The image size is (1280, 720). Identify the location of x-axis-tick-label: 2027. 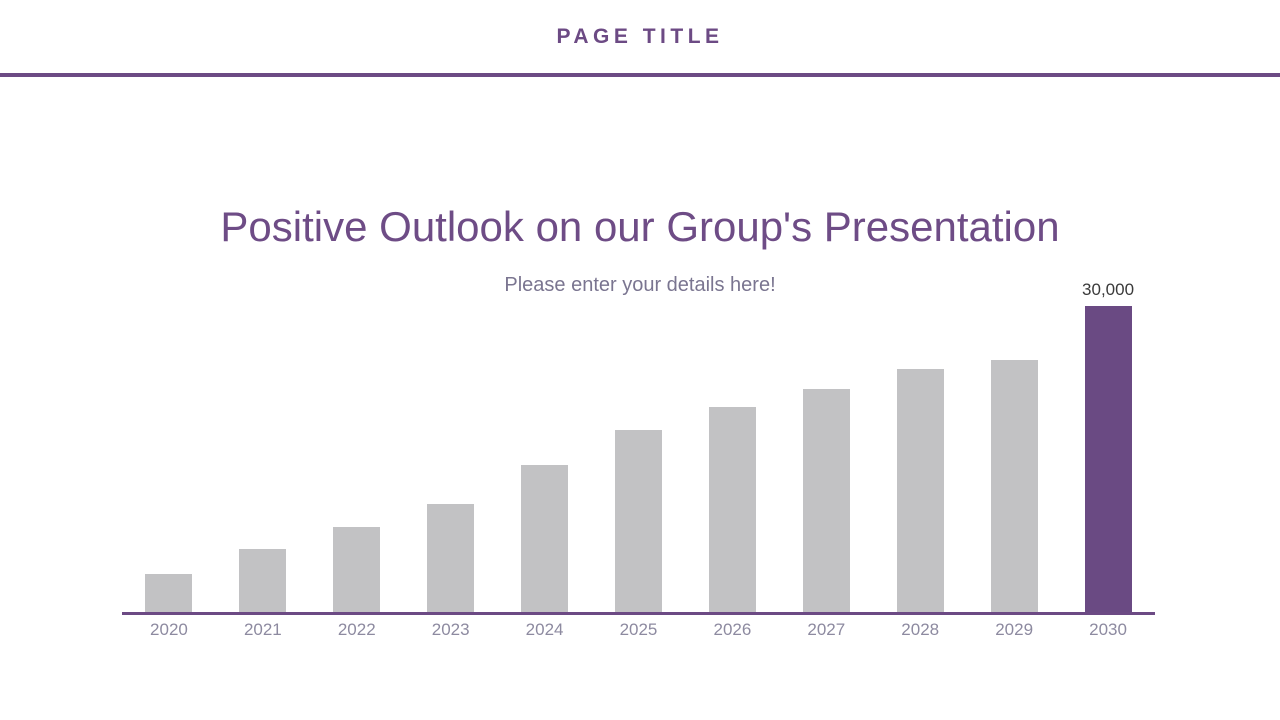
(826, 629).